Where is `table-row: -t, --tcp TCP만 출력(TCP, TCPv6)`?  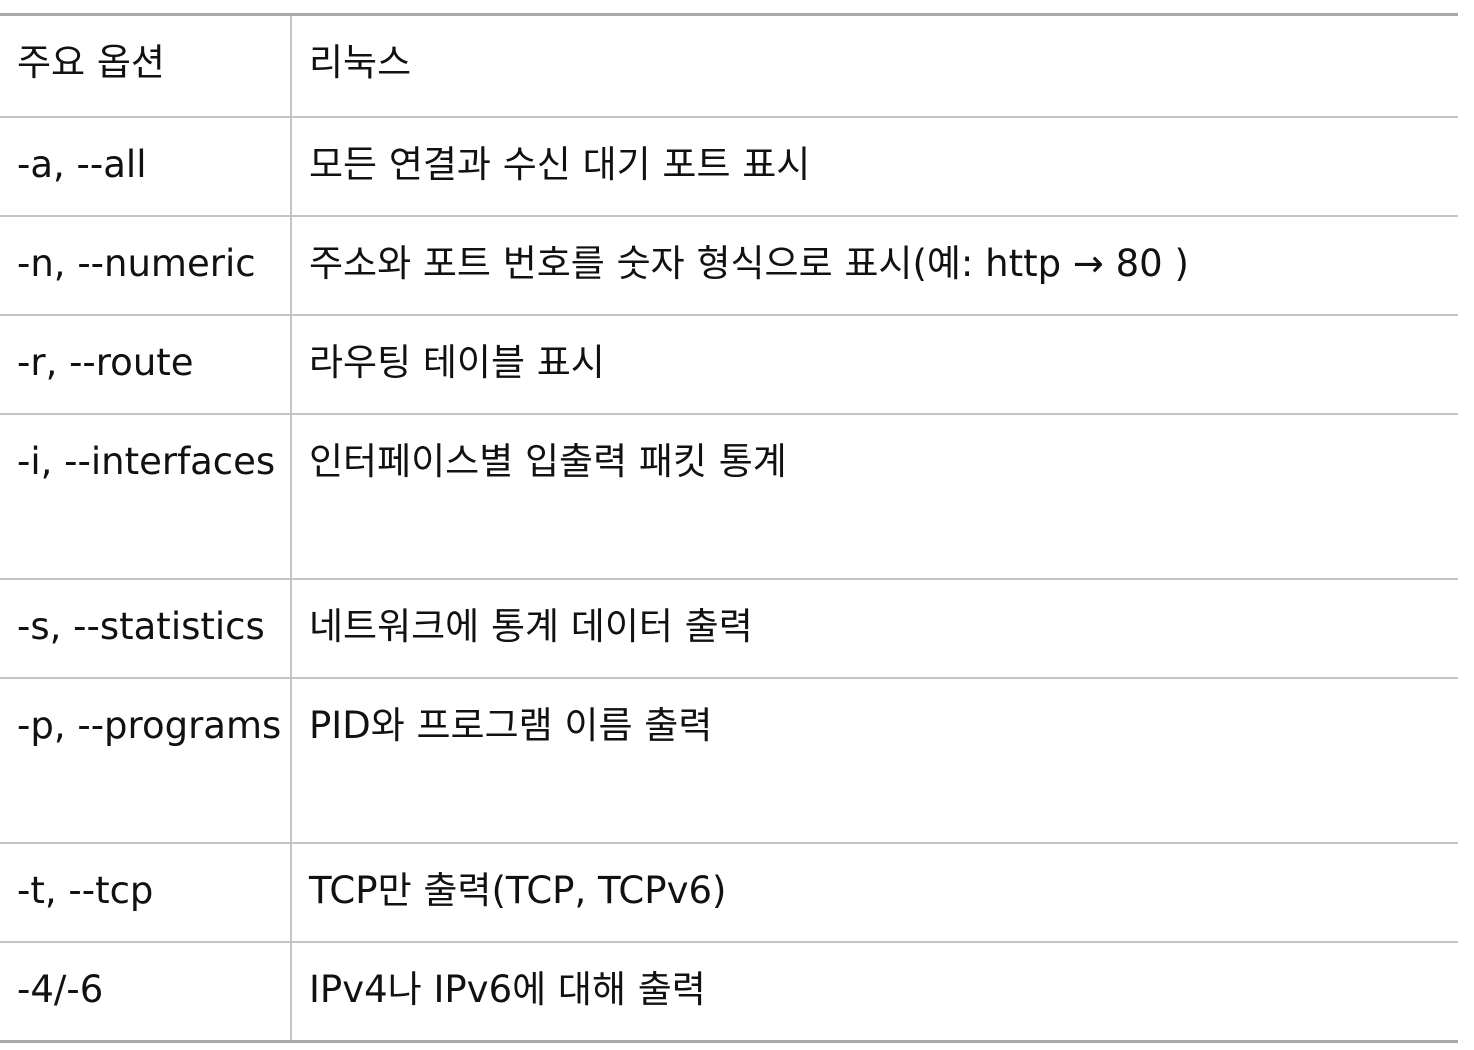 table-row: -t, --tcp TCP만 출력(TCP, TCPv6) is located at coordinates (729, 892).